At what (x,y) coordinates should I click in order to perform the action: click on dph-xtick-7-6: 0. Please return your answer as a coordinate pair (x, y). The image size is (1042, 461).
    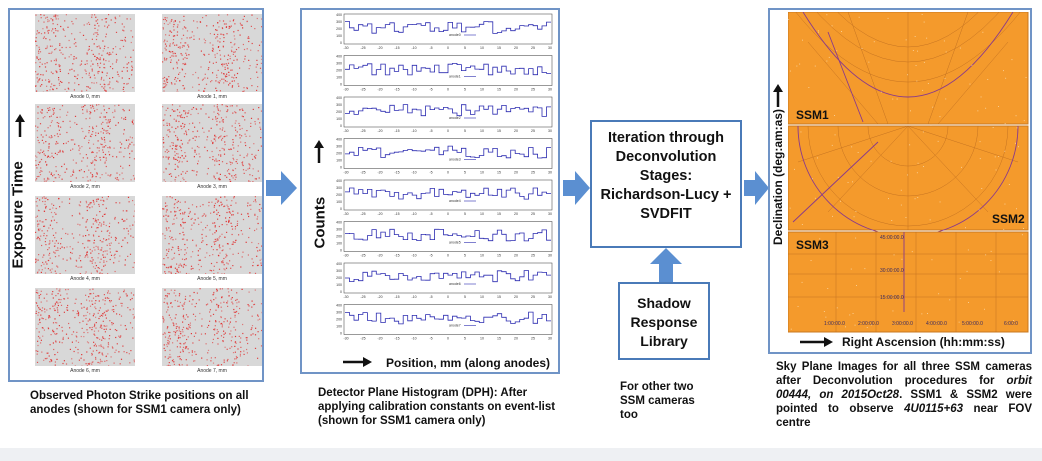
    Looking at the image, I should click on (448, 339).